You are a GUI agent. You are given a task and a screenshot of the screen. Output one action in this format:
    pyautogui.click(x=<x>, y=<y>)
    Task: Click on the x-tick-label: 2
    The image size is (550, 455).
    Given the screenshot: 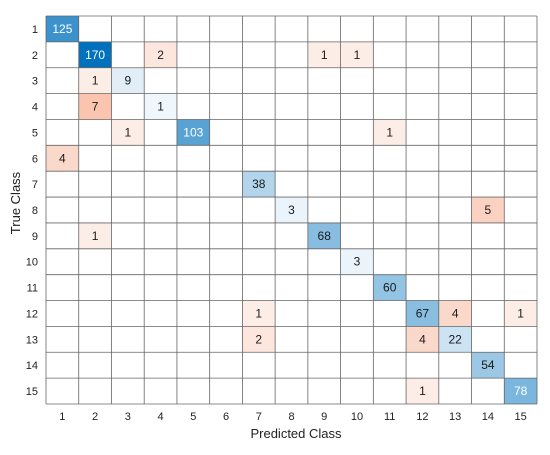 What is the action you would take?
    pyautogui.click(x=95, y=417)
    